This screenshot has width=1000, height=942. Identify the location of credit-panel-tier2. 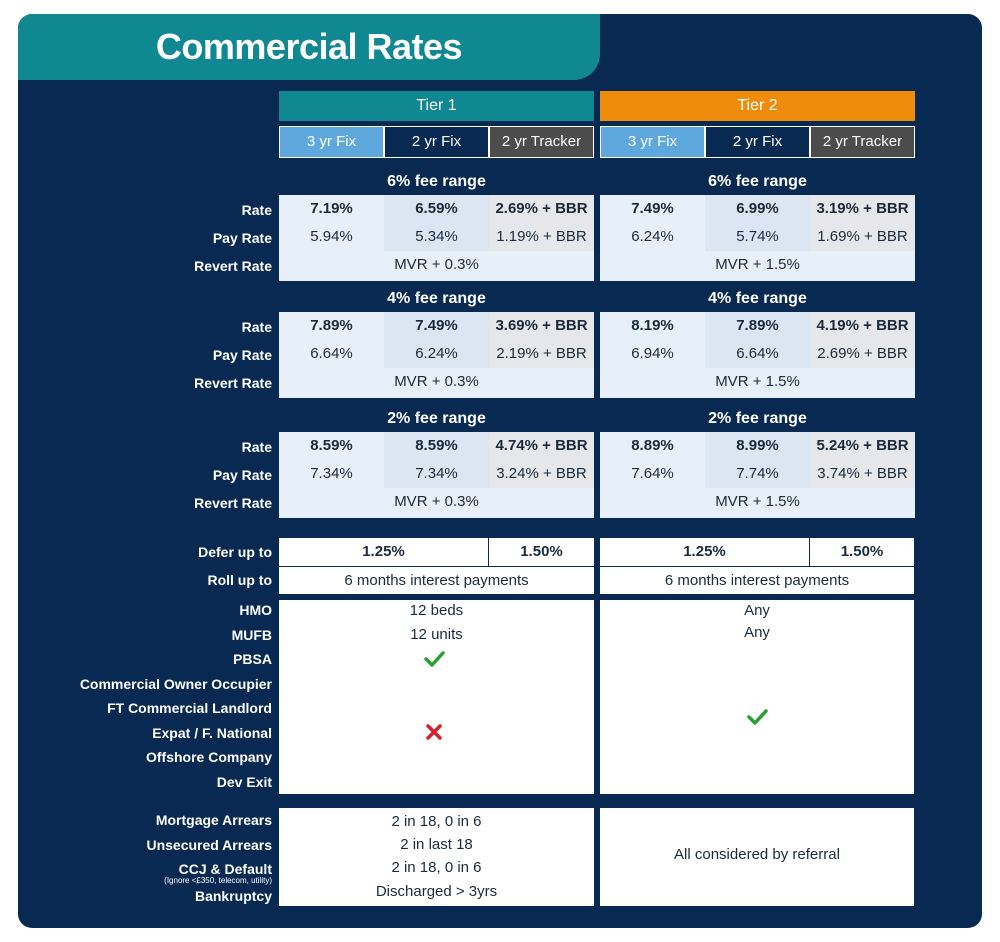
(757, 857).